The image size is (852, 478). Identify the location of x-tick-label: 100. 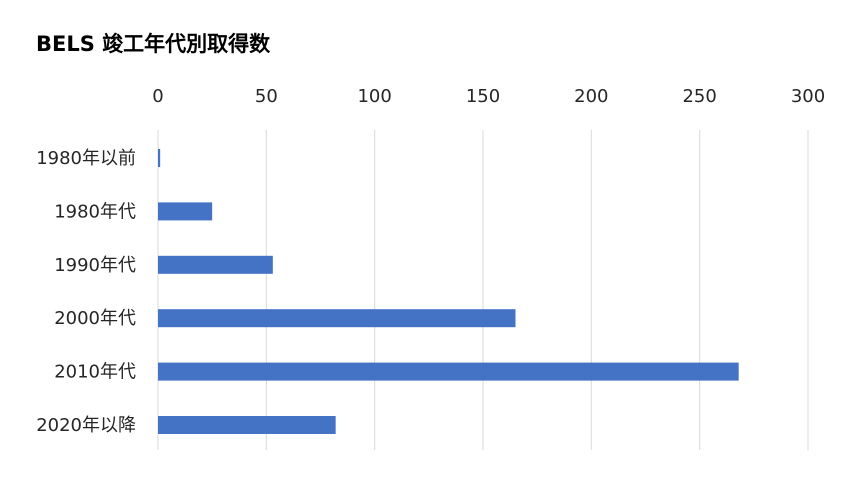
(374, 96).